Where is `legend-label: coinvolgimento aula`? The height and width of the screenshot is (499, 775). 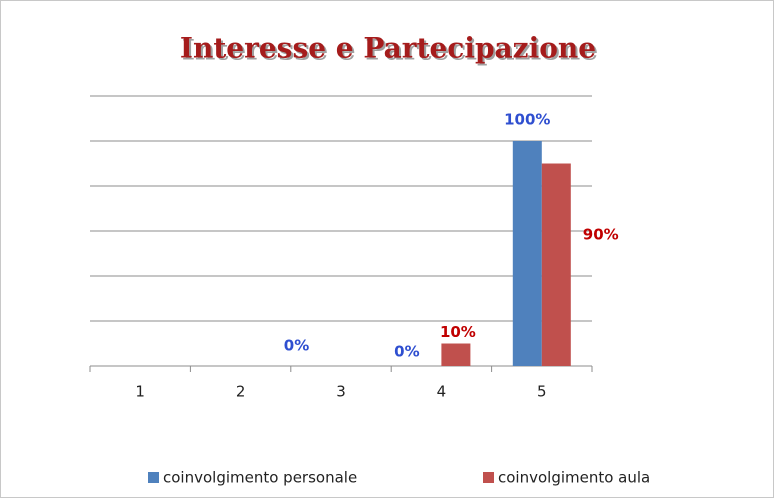 legend-label: coinvolgimento aula is located at coordinates (574, 478).